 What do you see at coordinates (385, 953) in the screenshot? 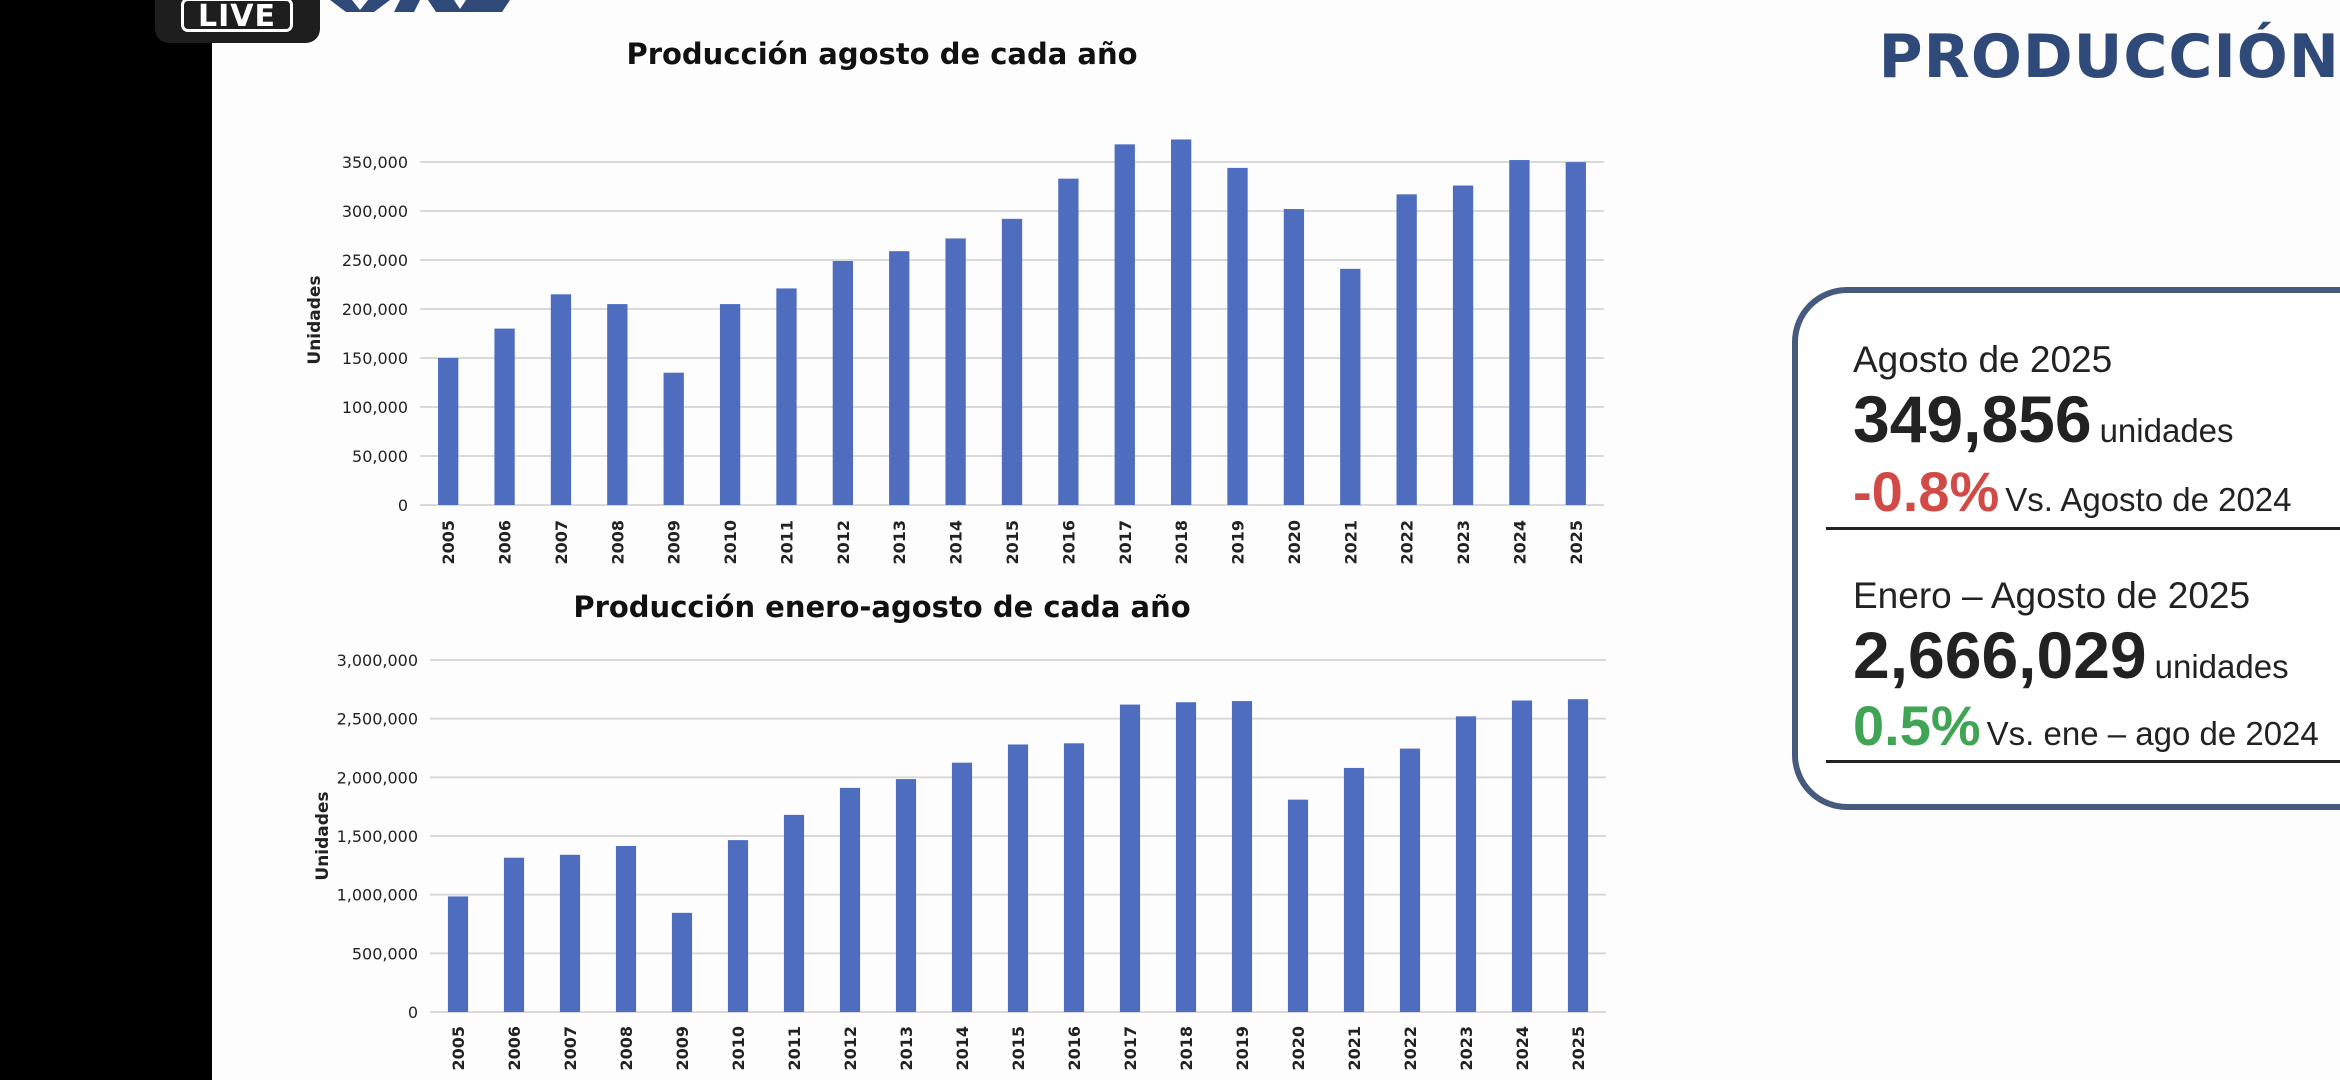
I see `y-tick-label: 500,000` at bounding box center [385, 953].